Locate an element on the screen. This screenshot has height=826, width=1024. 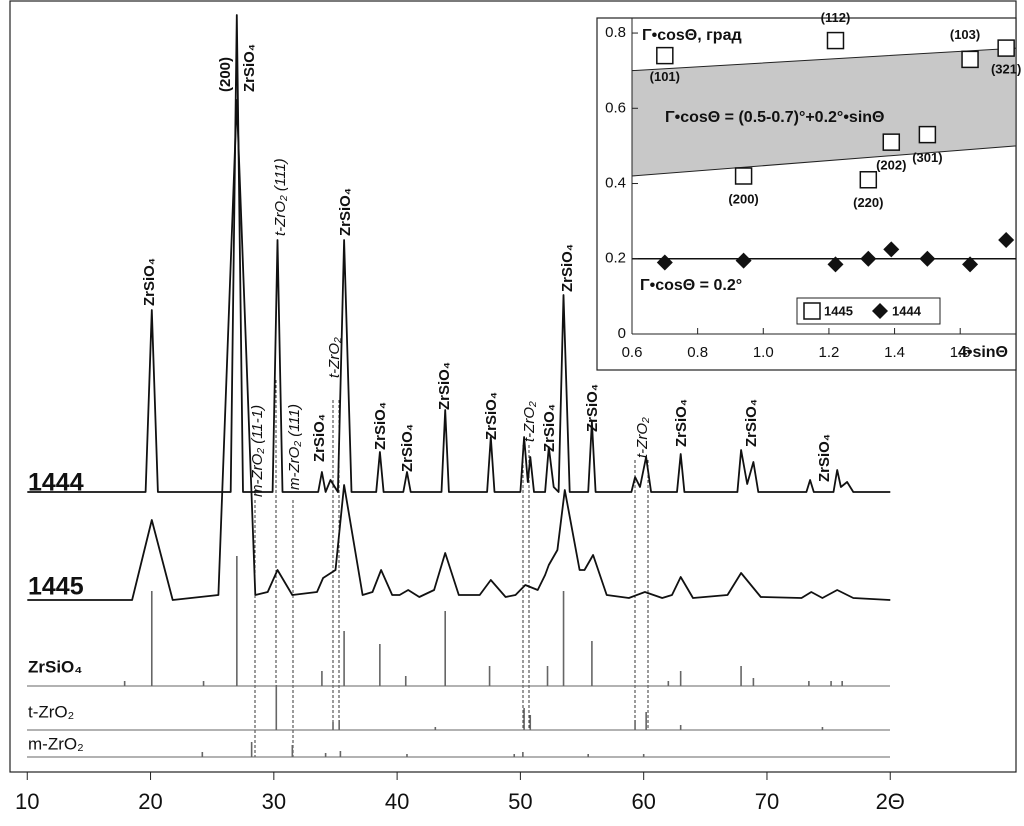
band-label: Γ•cosΘ = (0.5-0.7)°+0.2°•sinΘ is located at coordinates (774, 117).